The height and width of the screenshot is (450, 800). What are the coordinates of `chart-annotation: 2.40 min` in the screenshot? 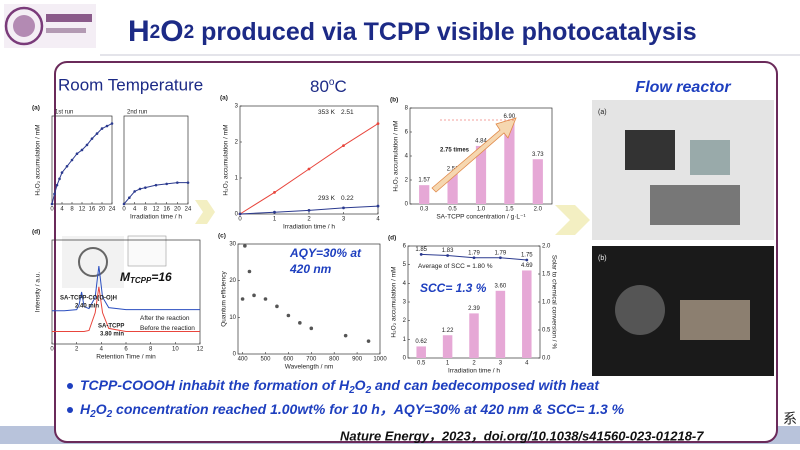 It's located at (87, 307).